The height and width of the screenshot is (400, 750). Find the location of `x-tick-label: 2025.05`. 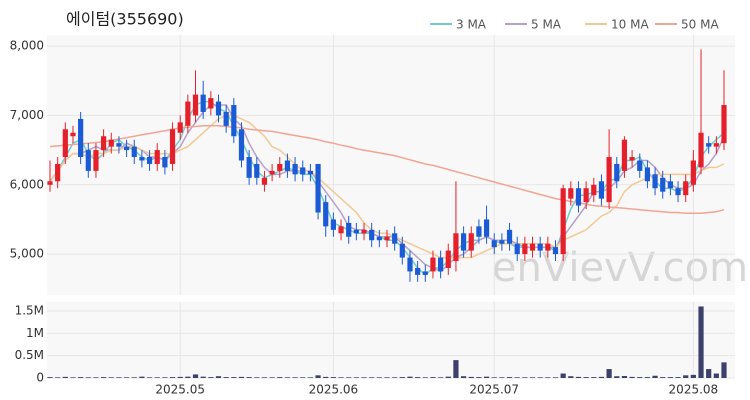

x-tick-label: 2025.05 is located at coordinates (180, 390).